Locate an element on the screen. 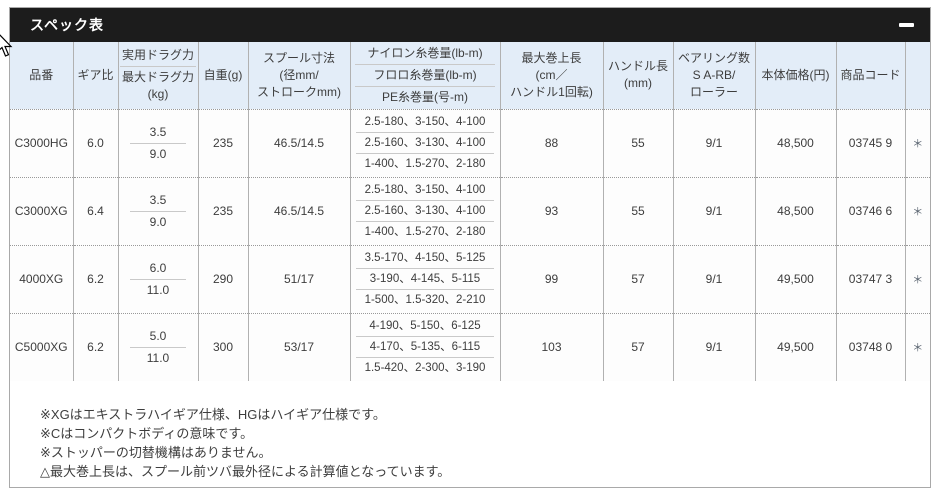  cell-price: 49,500 is located at coordinates (795, 346).